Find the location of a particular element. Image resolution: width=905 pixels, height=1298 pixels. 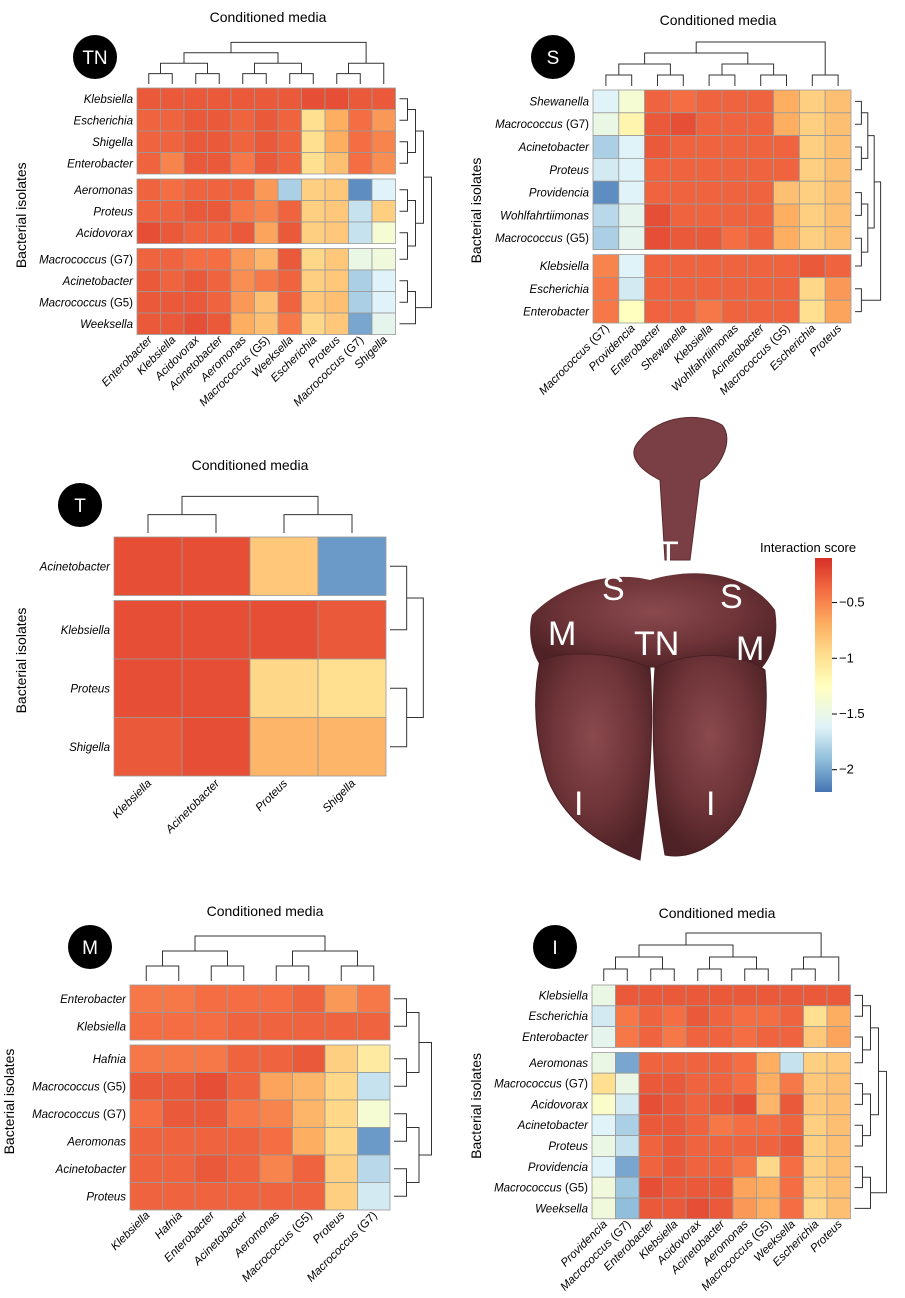

panel-badge-label: I is located at coordinates (554, 948).